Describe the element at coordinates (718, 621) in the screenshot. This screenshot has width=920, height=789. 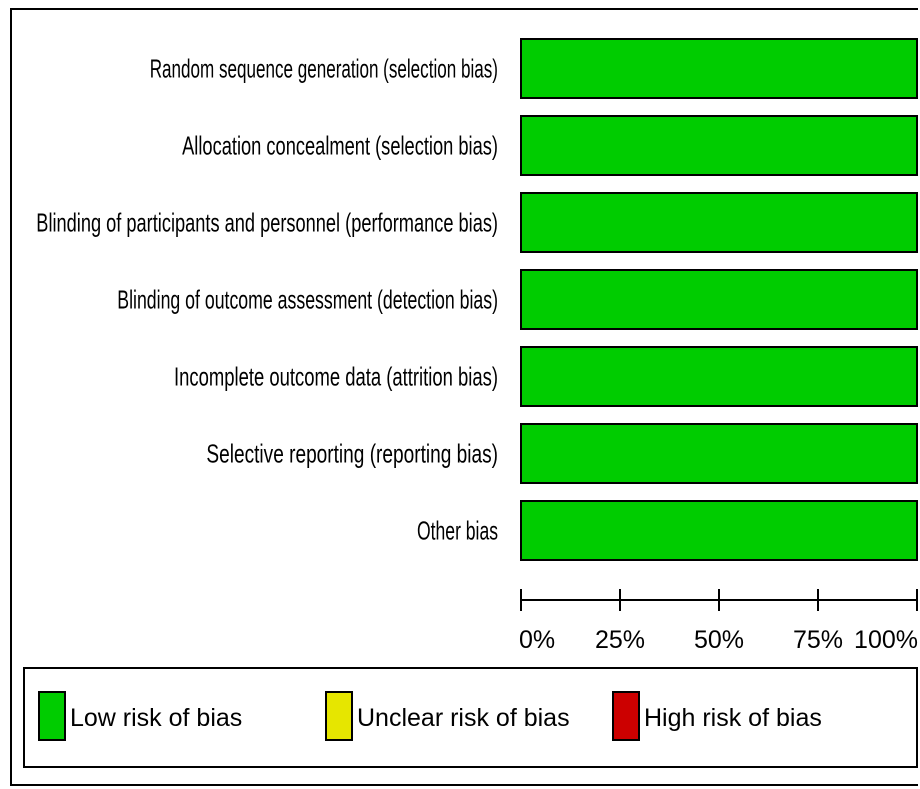
I see `x-axis: 0% 25% 50% 75% 100%` at that location.